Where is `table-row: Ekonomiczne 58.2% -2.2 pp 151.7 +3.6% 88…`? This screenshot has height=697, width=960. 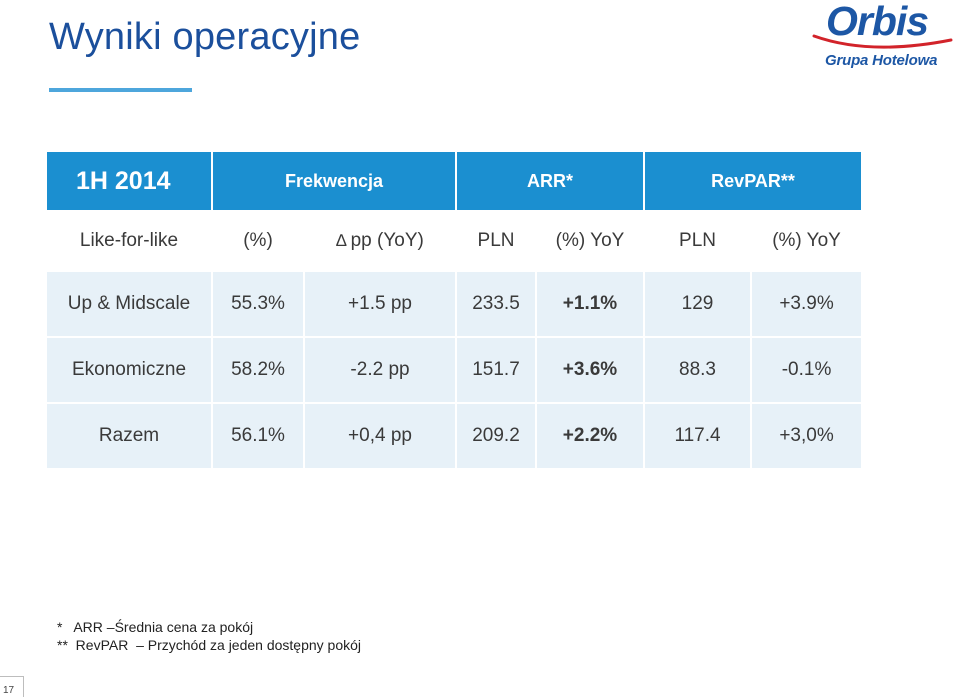
table-row: Ekonomiczne 58.2% -2.2 pp 151.7 +3.6% 88… is located at coordinates (454, 370).